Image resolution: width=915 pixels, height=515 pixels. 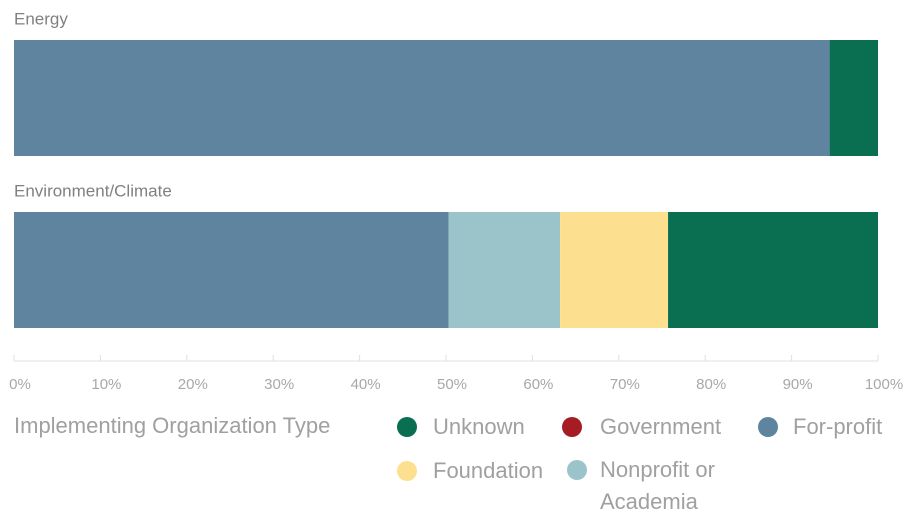 What do you see at coordinates (20, 384) in the screenshot?
I see `x-tick-label: 0%` at bounding box center [20, 384].